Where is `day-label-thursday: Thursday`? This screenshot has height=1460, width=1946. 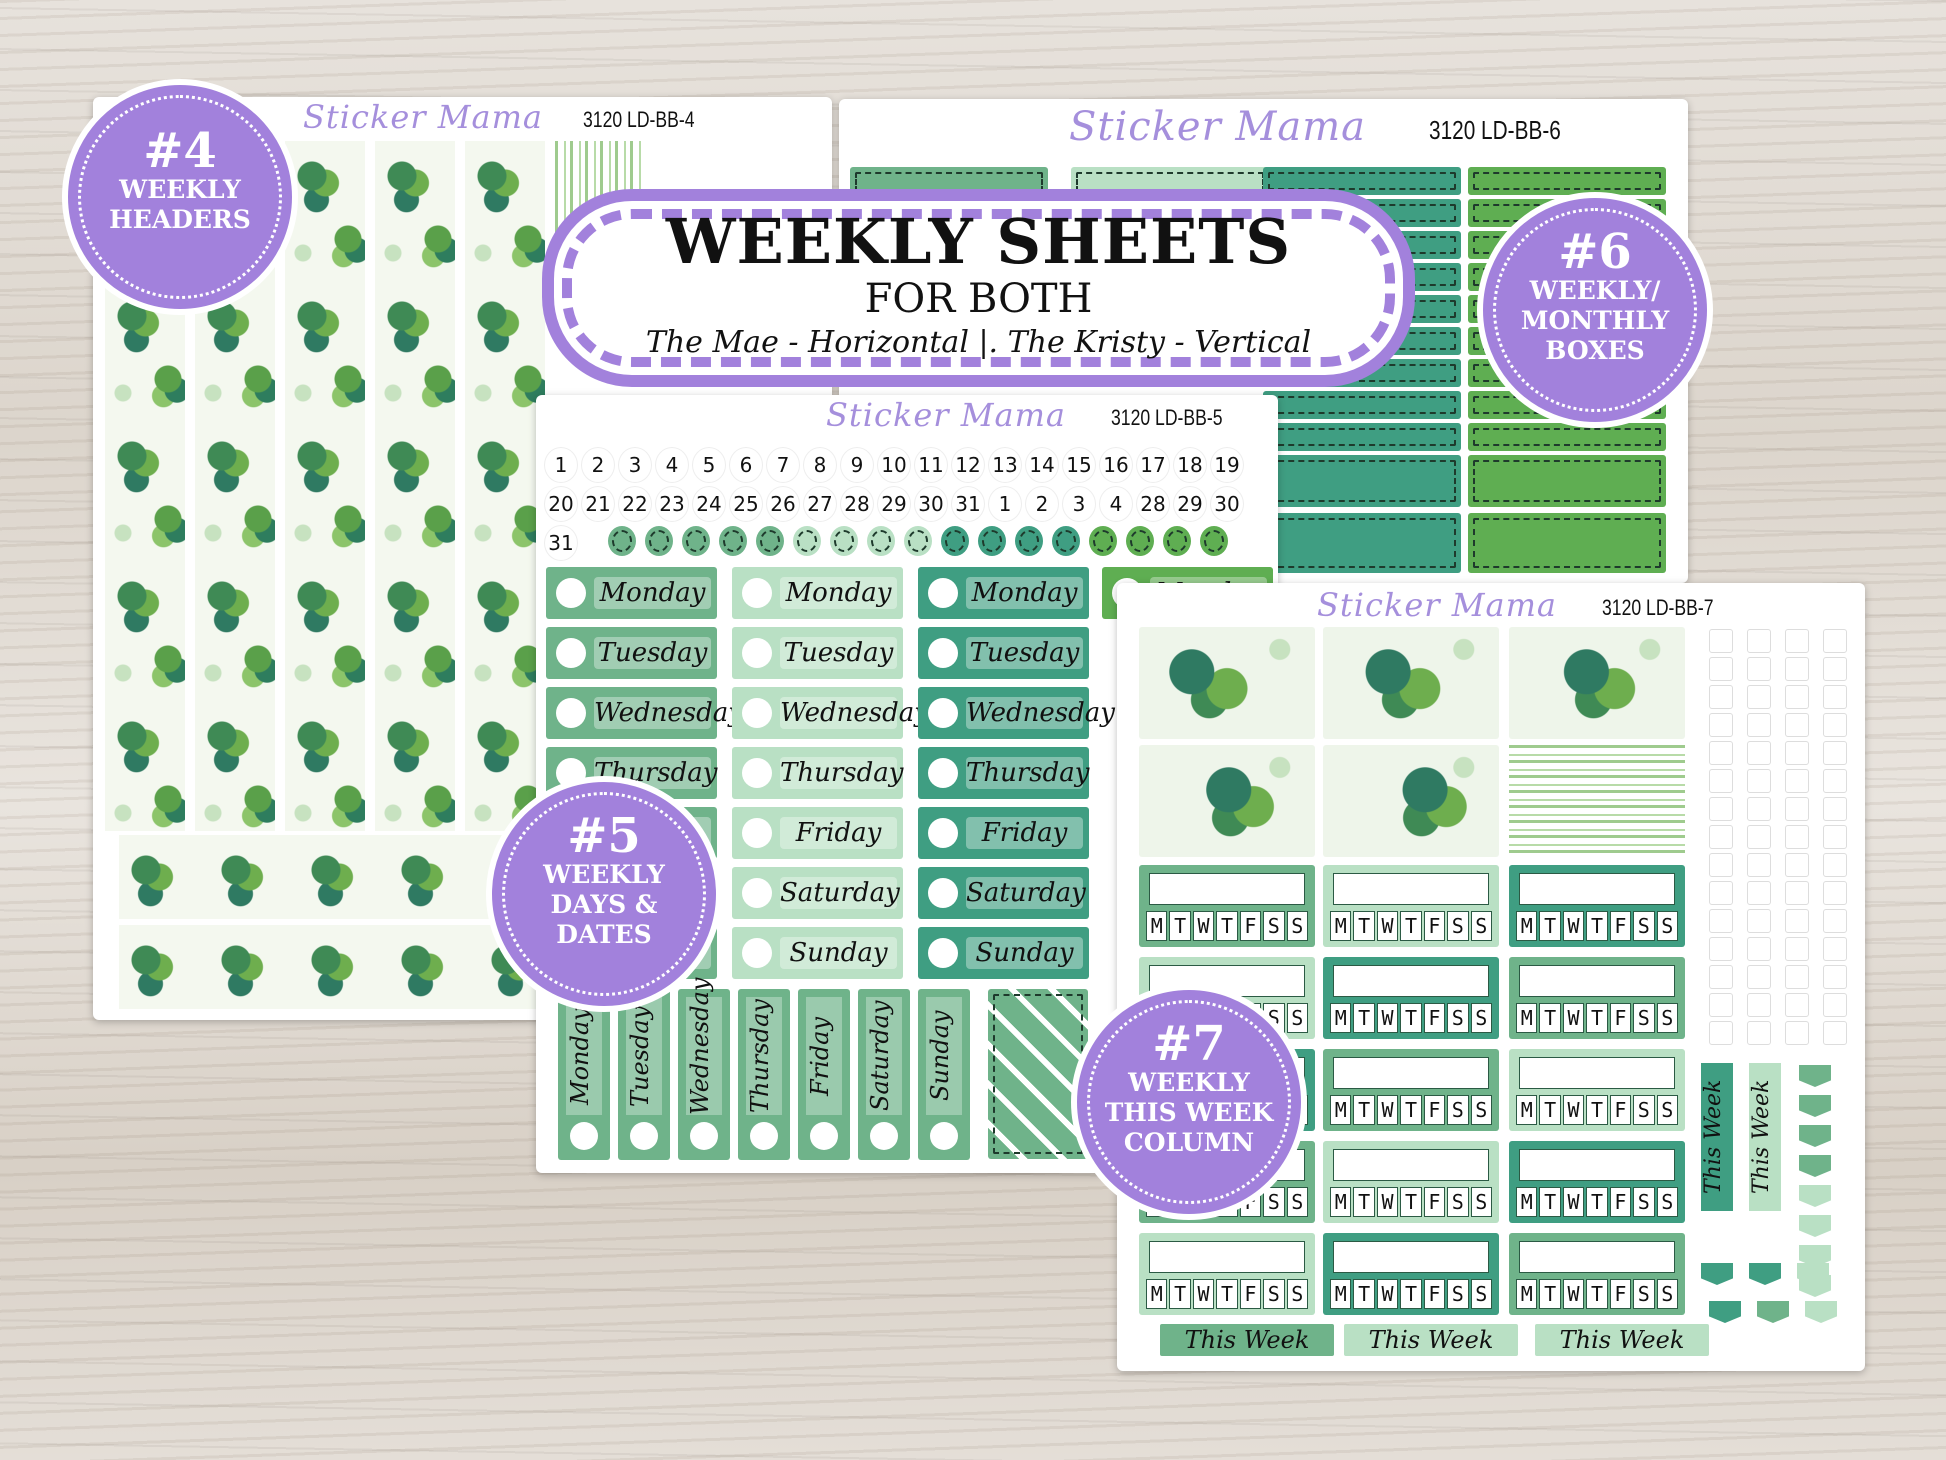
day-label-thursday: Thursday is located at coordinates (817, 773).